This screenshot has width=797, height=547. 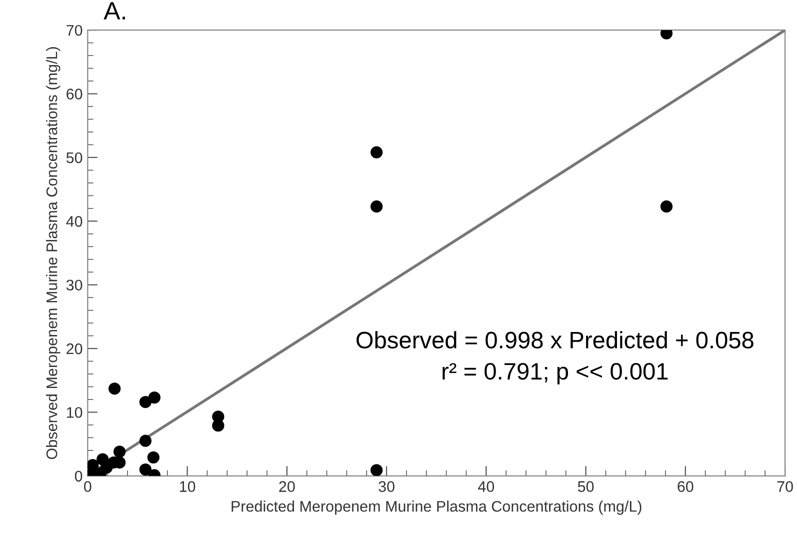 What do you see at coordinates (74, 30) in the screenshot?
I see `y-tick-label: 70` at bounding box center [74, 30].